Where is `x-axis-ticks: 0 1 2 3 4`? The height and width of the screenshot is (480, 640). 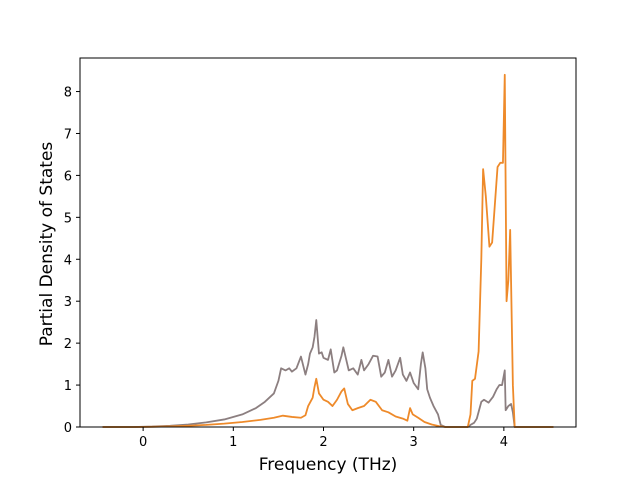
x-axis-ticks: 0 1 2 3 4 is located at coordinates (323, 438).